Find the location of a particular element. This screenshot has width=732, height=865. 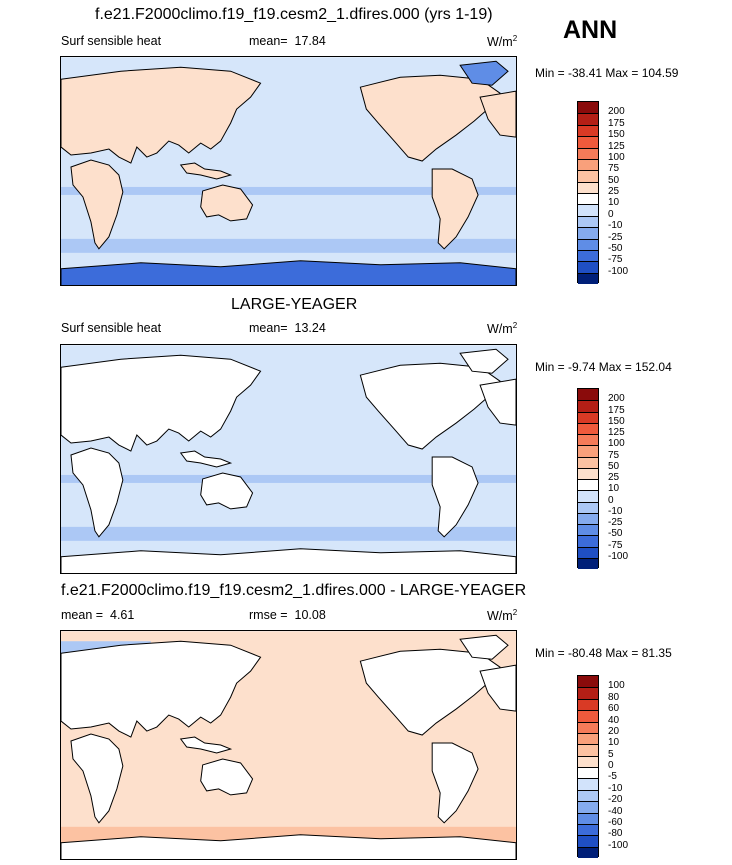

colorbar-tick-label: -5 is located at coordinates (612, 777).